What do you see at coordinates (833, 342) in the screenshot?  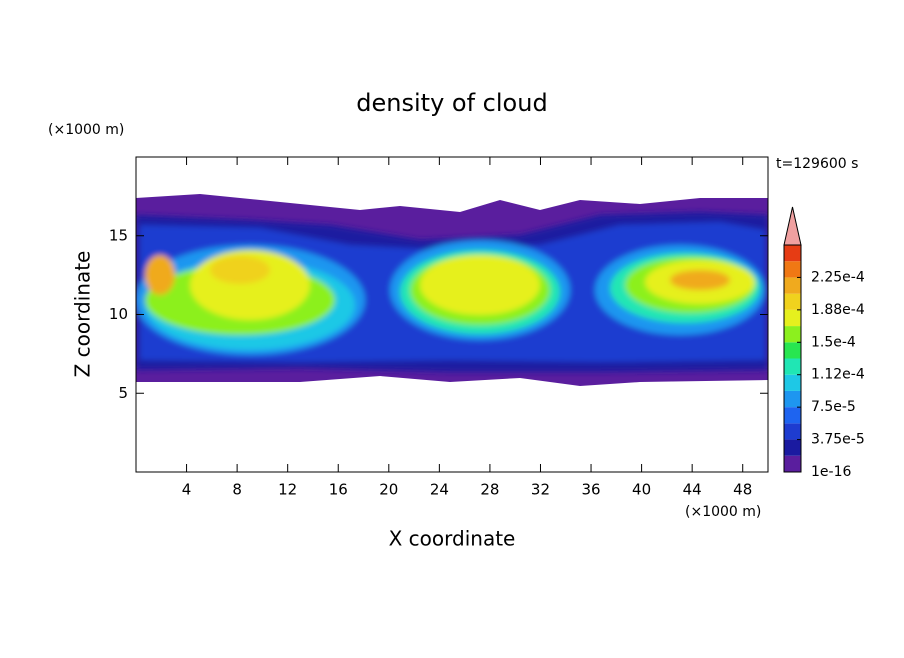 I see `colorbar-tick-label: 1.5e-4` at bounding box center [833, 342].